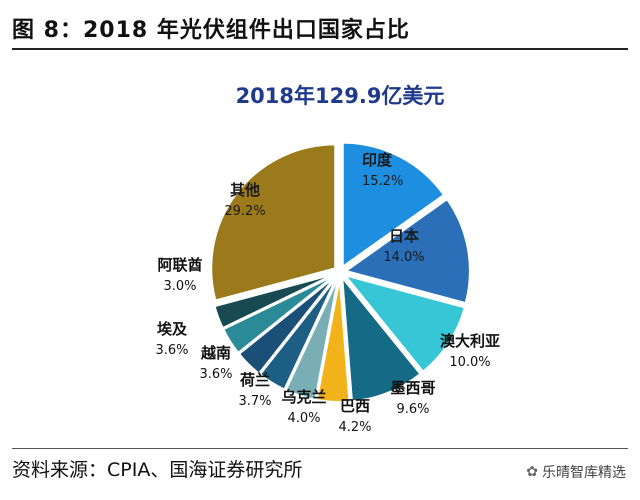 This screenshot has width=640, height=500. I want to click on slice-name-label-5: 乌克兰, so click(303, 397).